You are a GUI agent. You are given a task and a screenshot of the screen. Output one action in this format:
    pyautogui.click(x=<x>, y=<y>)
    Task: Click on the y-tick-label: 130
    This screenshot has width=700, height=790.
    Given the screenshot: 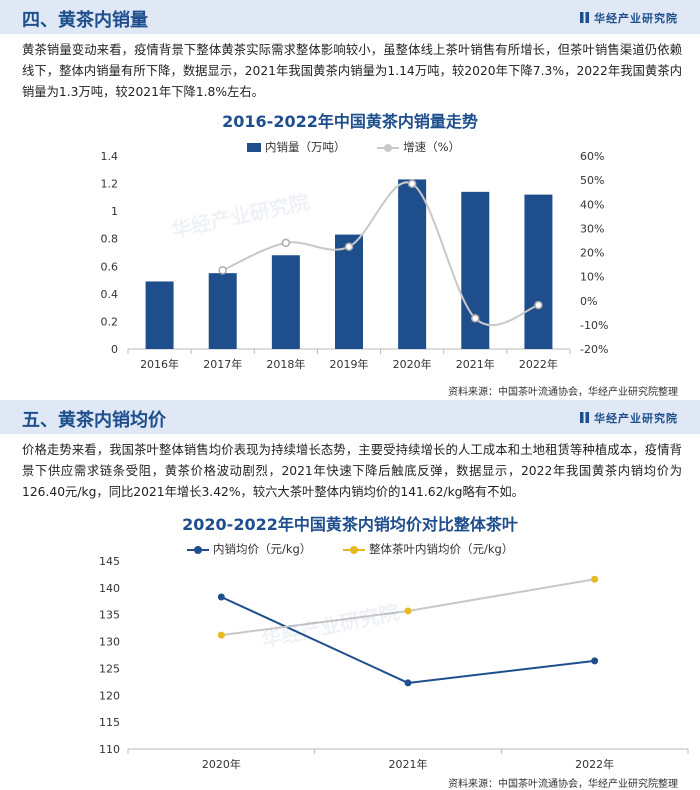 What is the action you would take?
    pyautogui.click(x=109, y=642)
    